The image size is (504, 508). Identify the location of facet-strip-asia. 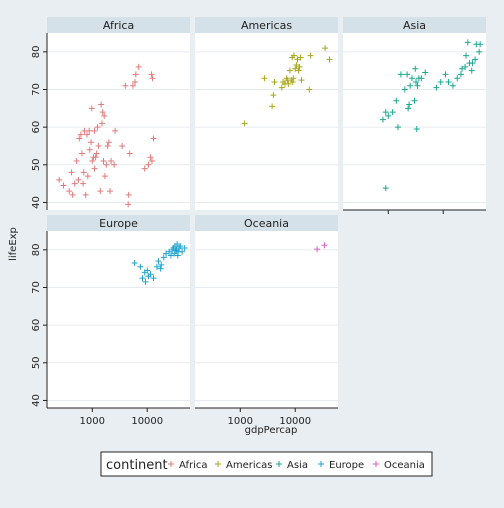
(414, 25).